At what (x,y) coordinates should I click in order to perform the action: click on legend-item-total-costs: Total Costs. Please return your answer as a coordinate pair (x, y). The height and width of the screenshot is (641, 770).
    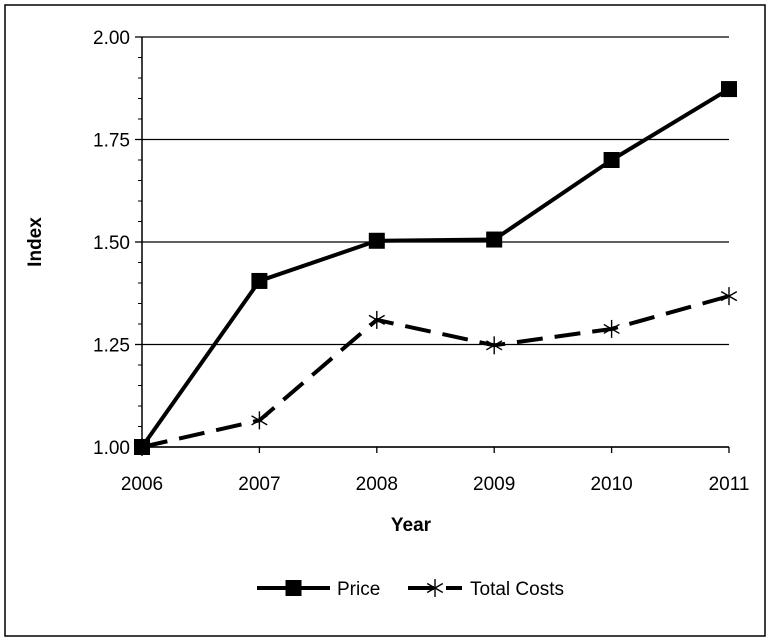
    Looking at the image, I should click on (486, 589).